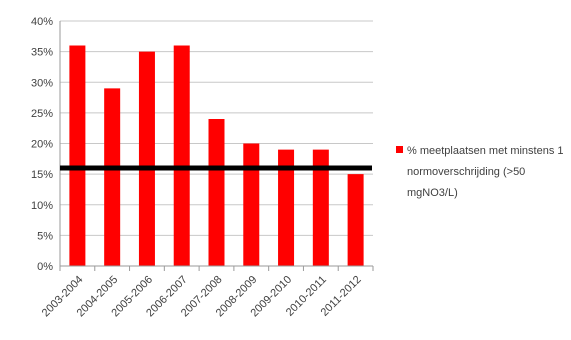 This screenshot has width=571, height=340. I want to click on y-axis-ticks: 0% 5% 10% 15% 20% 25% 30% 35% 40%, so click(42, 144).